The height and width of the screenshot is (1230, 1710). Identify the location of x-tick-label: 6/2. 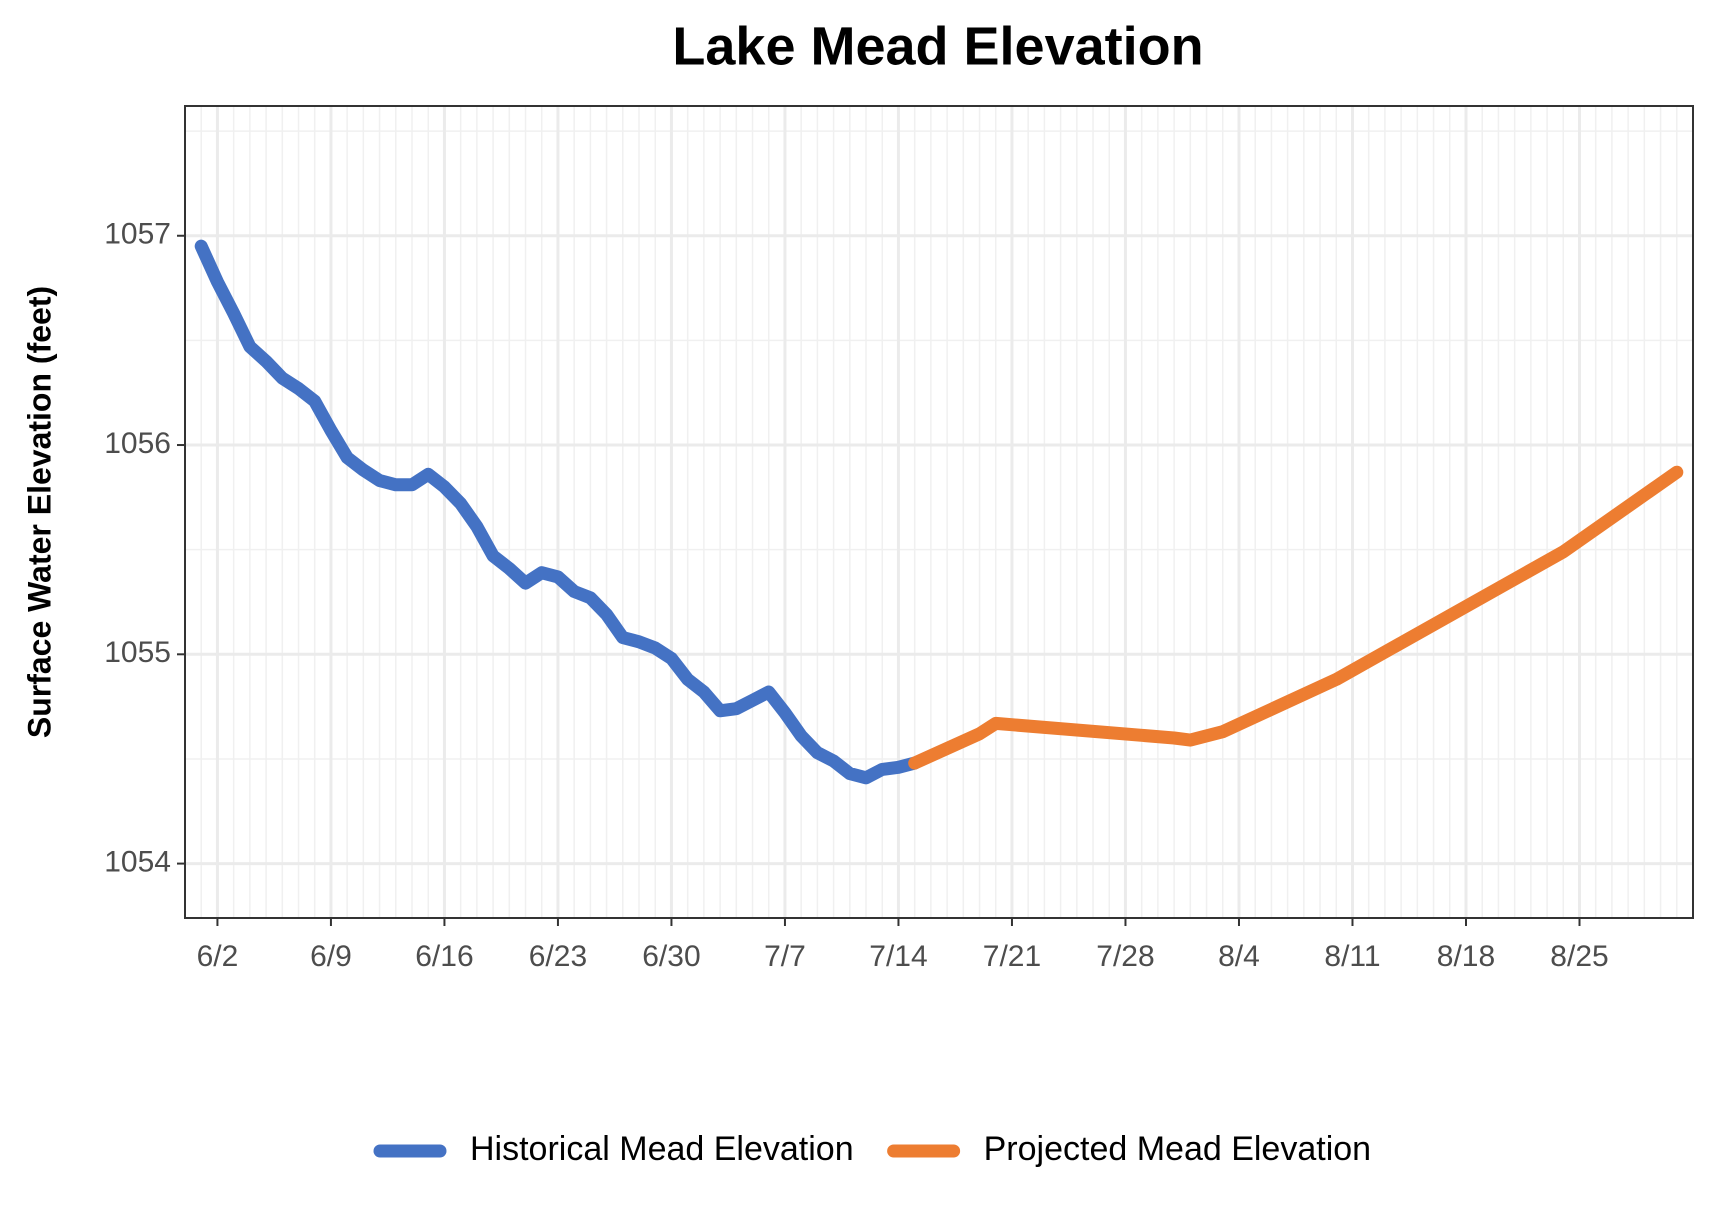
(218, 956).